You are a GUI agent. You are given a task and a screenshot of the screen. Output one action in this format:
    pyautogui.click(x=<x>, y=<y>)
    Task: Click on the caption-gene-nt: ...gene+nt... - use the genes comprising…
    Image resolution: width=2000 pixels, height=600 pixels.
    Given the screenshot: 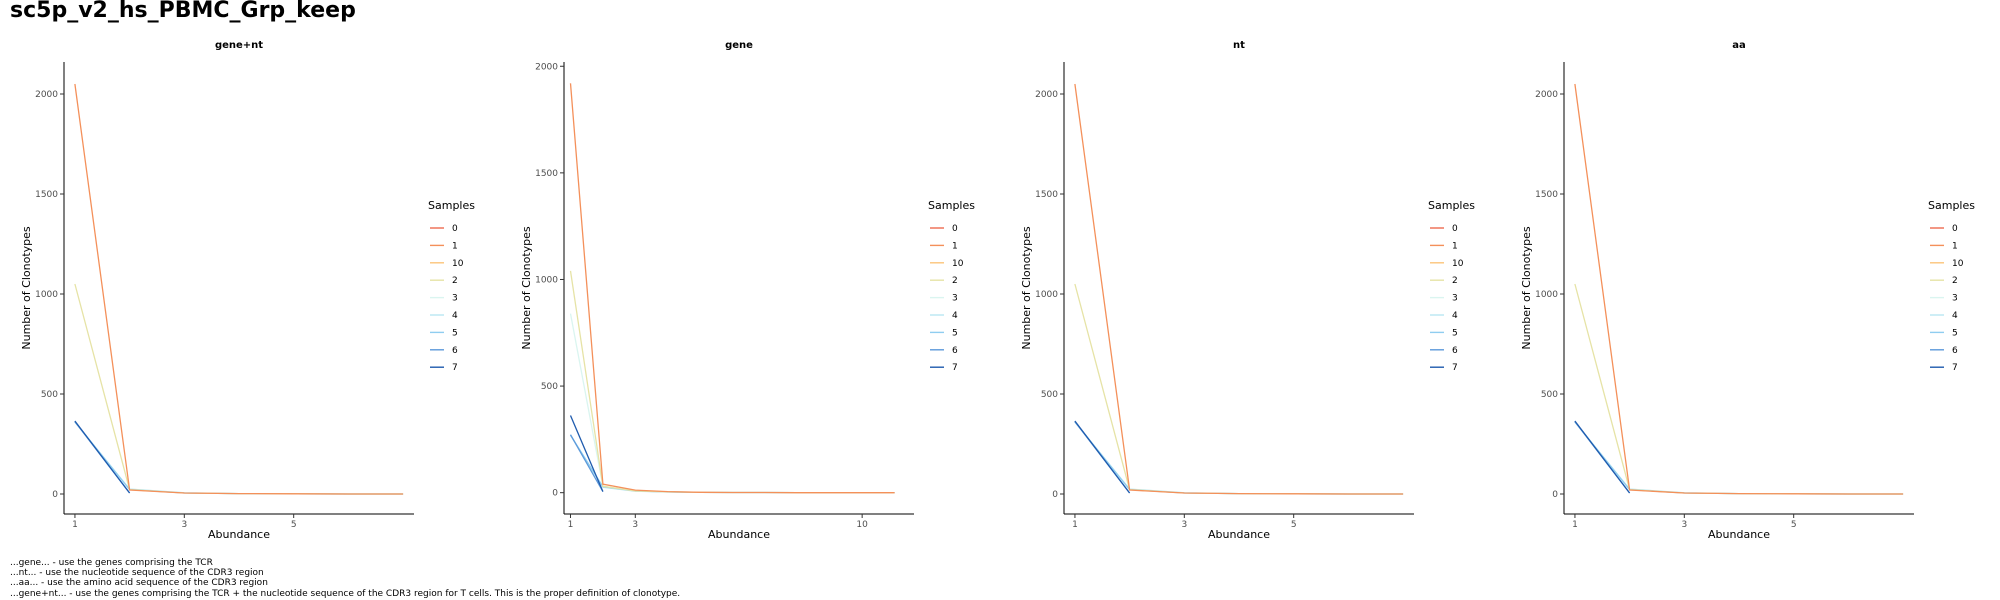 What is the action you would take?
    pyautogui.click(x=345, y=593)
    